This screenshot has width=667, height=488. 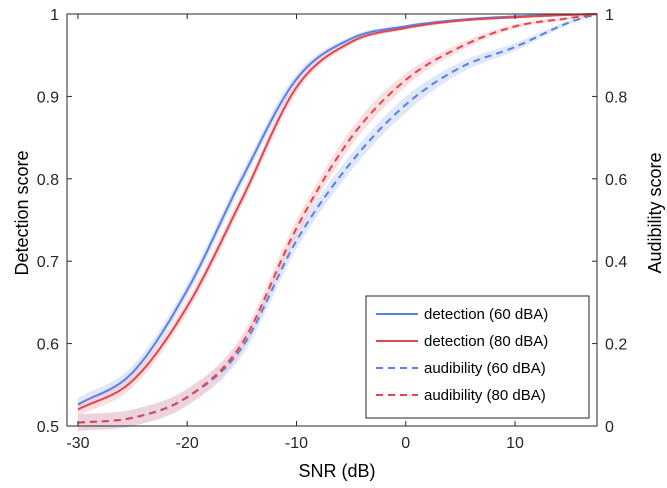 What do you see at coordinates (609, 427) in the screenshot?
I see `y-right-tick-label-0: 0` at bounding box center [609, 427].